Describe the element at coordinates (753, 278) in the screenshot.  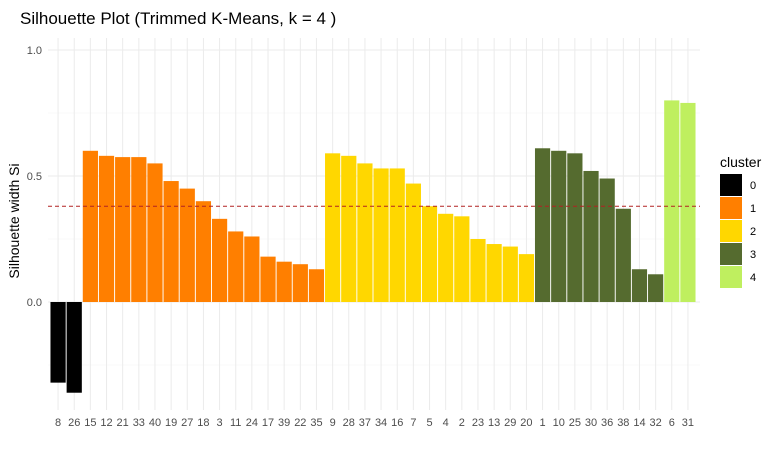
I see `legend-label-4: 4` at that location.